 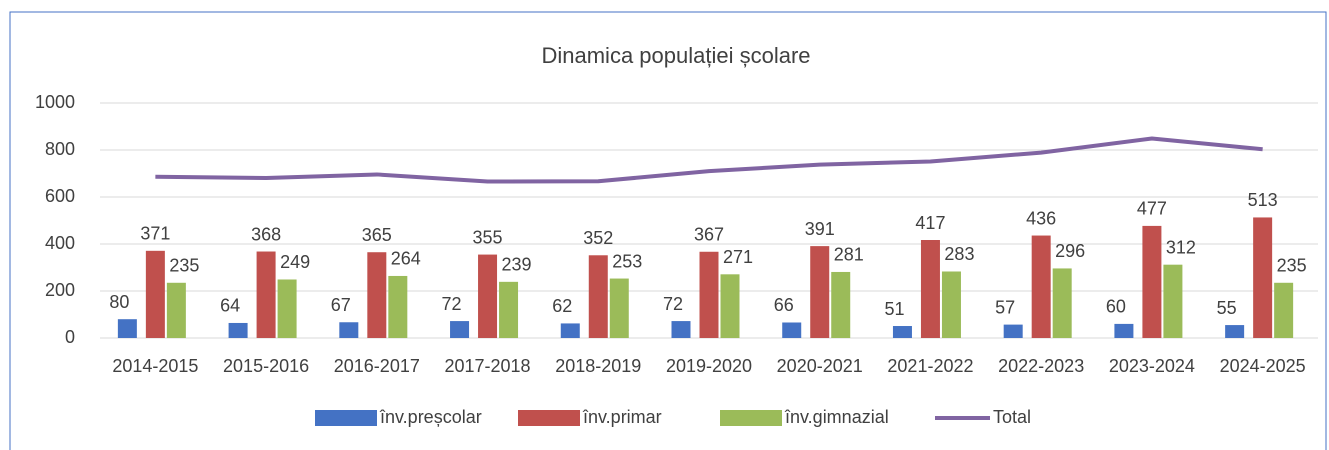 What do you see at coordinates (930, 366) in the screenshot?
I see `x-tick-label: 2021-2022` at bounding box center [930, 366].